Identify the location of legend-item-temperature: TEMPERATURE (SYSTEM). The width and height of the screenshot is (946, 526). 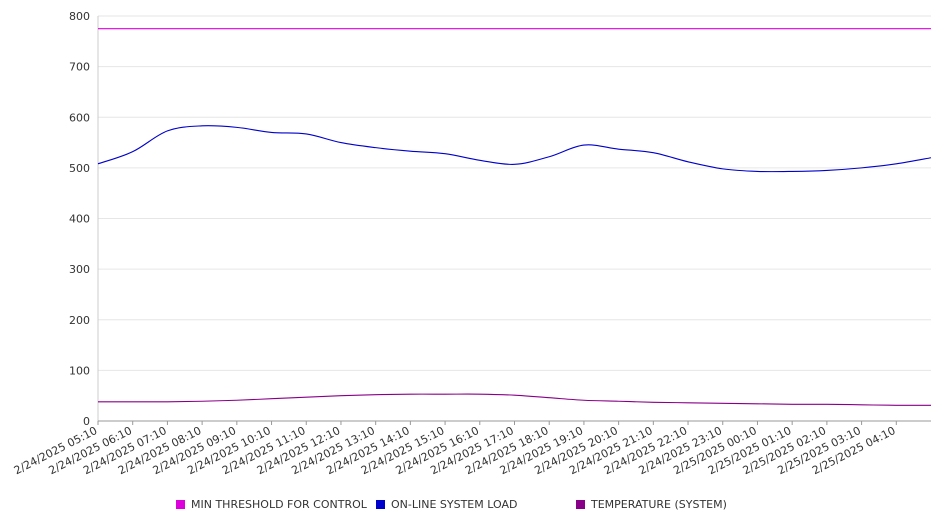
(651, 504).